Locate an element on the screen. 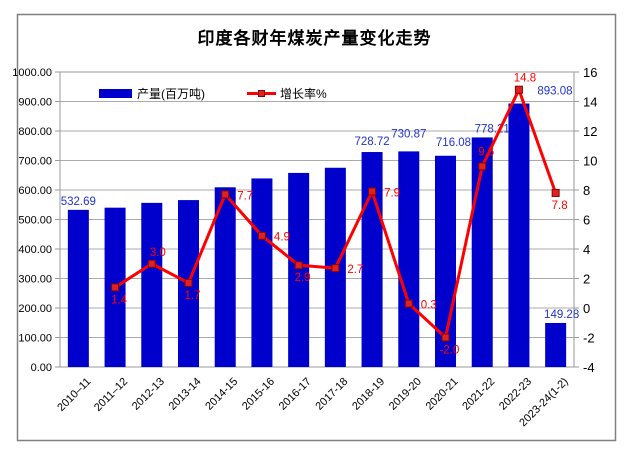  legend-line-marker-icon is located at coordinates (261, 93).